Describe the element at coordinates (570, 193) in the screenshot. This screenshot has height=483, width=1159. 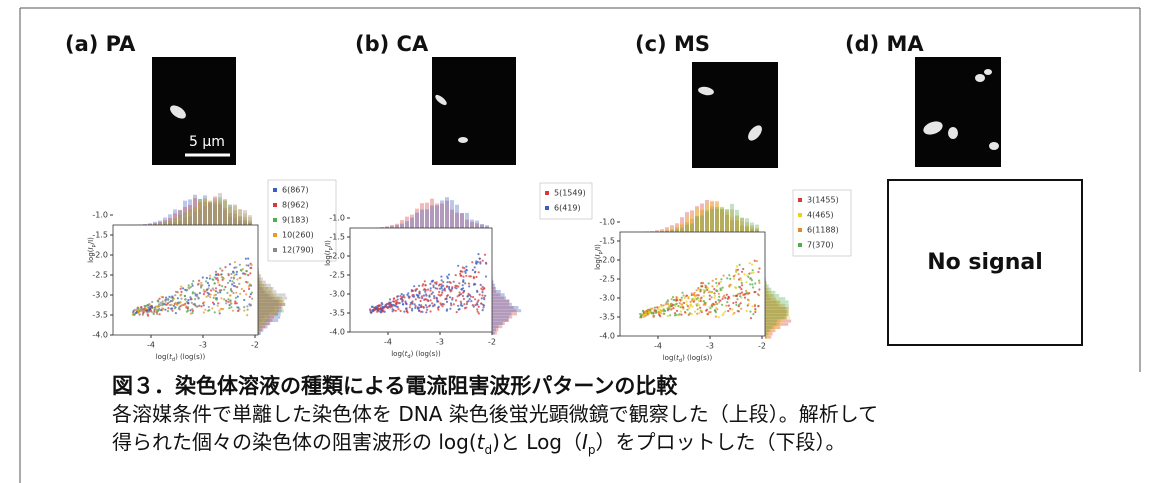
I see `legend-label: 5(1549)` at that location.